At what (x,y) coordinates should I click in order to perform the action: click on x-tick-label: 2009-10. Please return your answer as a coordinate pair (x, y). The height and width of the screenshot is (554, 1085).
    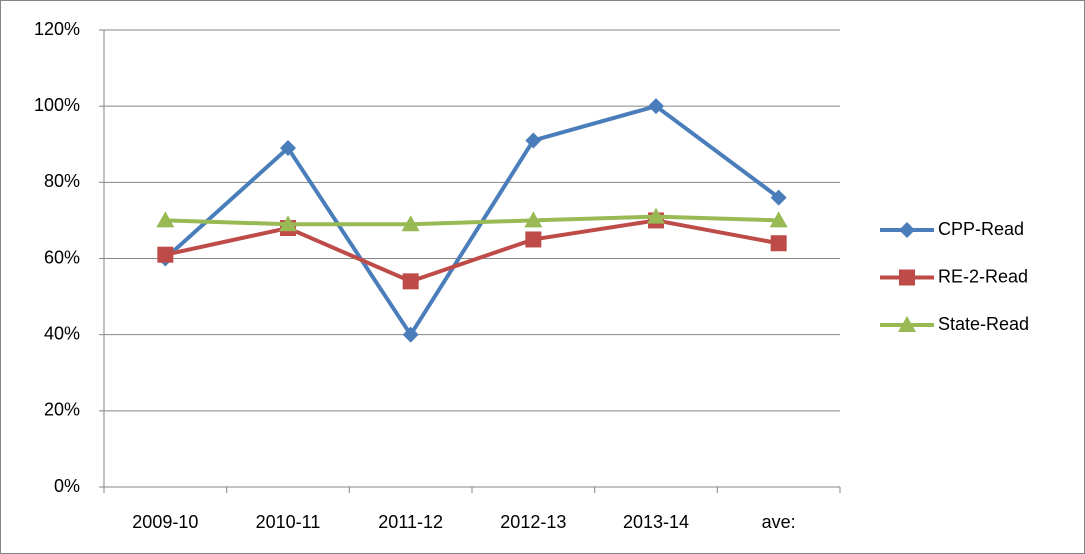
    Looking at the image, I should click on (165, 522).